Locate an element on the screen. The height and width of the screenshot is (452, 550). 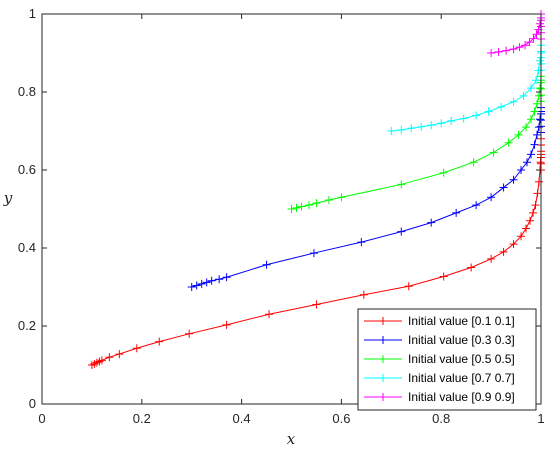
x-tick-label: 0 is located at coordinates (41, 418).